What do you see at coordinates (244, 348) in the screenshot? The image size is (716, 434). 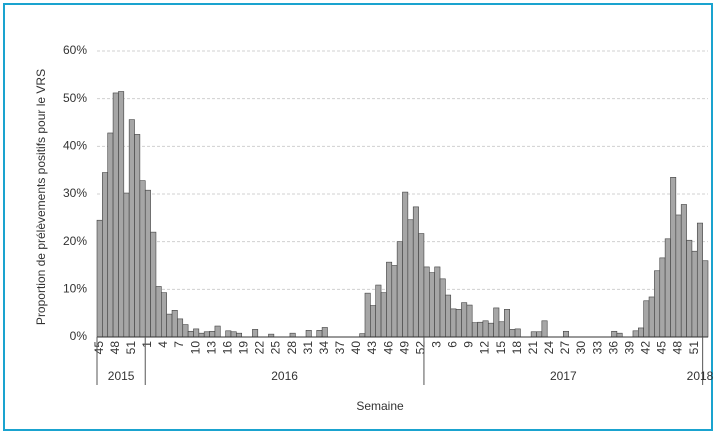 I see `x-tick-label: 19` at bounding box center [244, 348].